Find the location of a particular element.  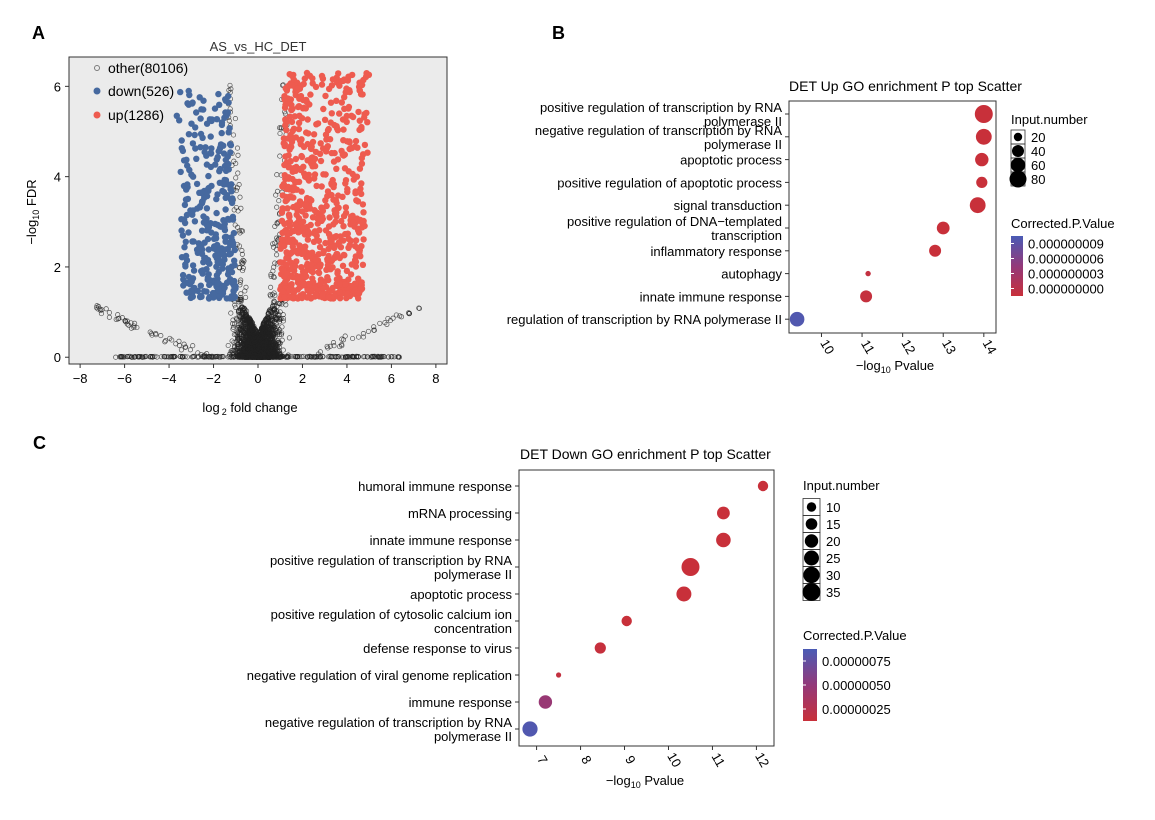

x-tick-label: 7 is located at coordinates (542, 760).